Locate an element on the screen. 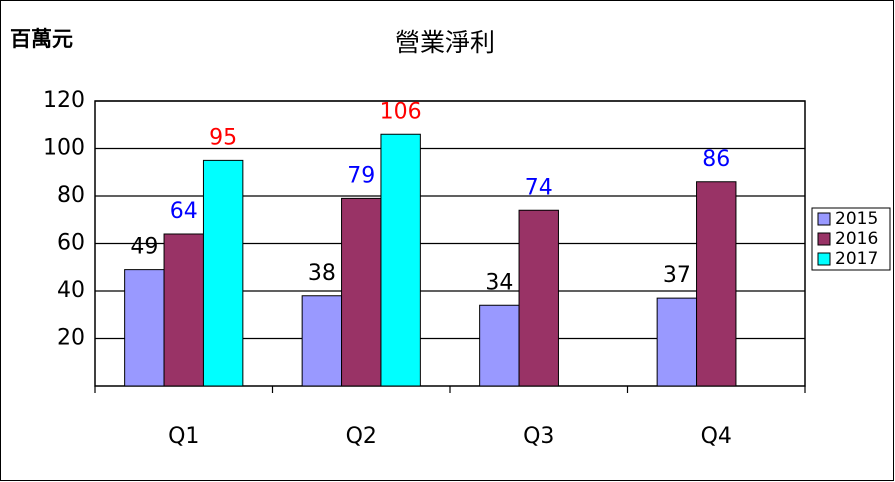  data-label: 49 is located at coordinates (144, 247).